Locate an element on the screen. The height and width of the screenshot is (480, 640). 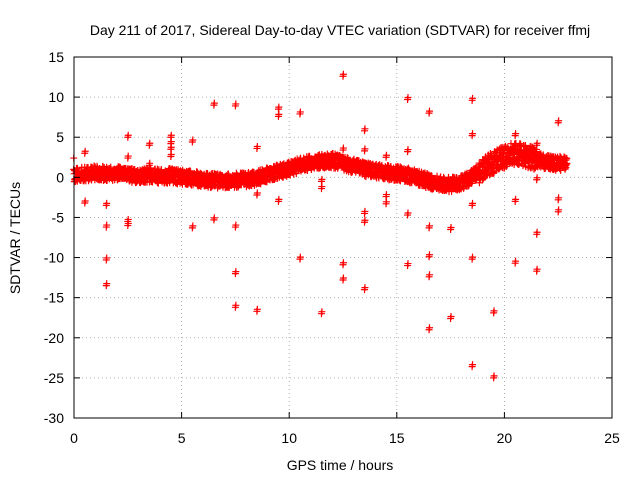
x-tick-label: 5 is located at coordinates (182, 438).